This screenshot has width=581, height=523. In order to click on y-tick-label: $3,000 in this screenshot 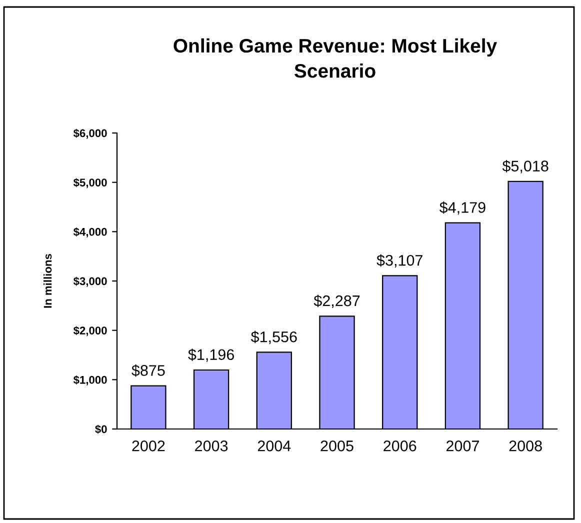, I will do `click(90, 281)`.